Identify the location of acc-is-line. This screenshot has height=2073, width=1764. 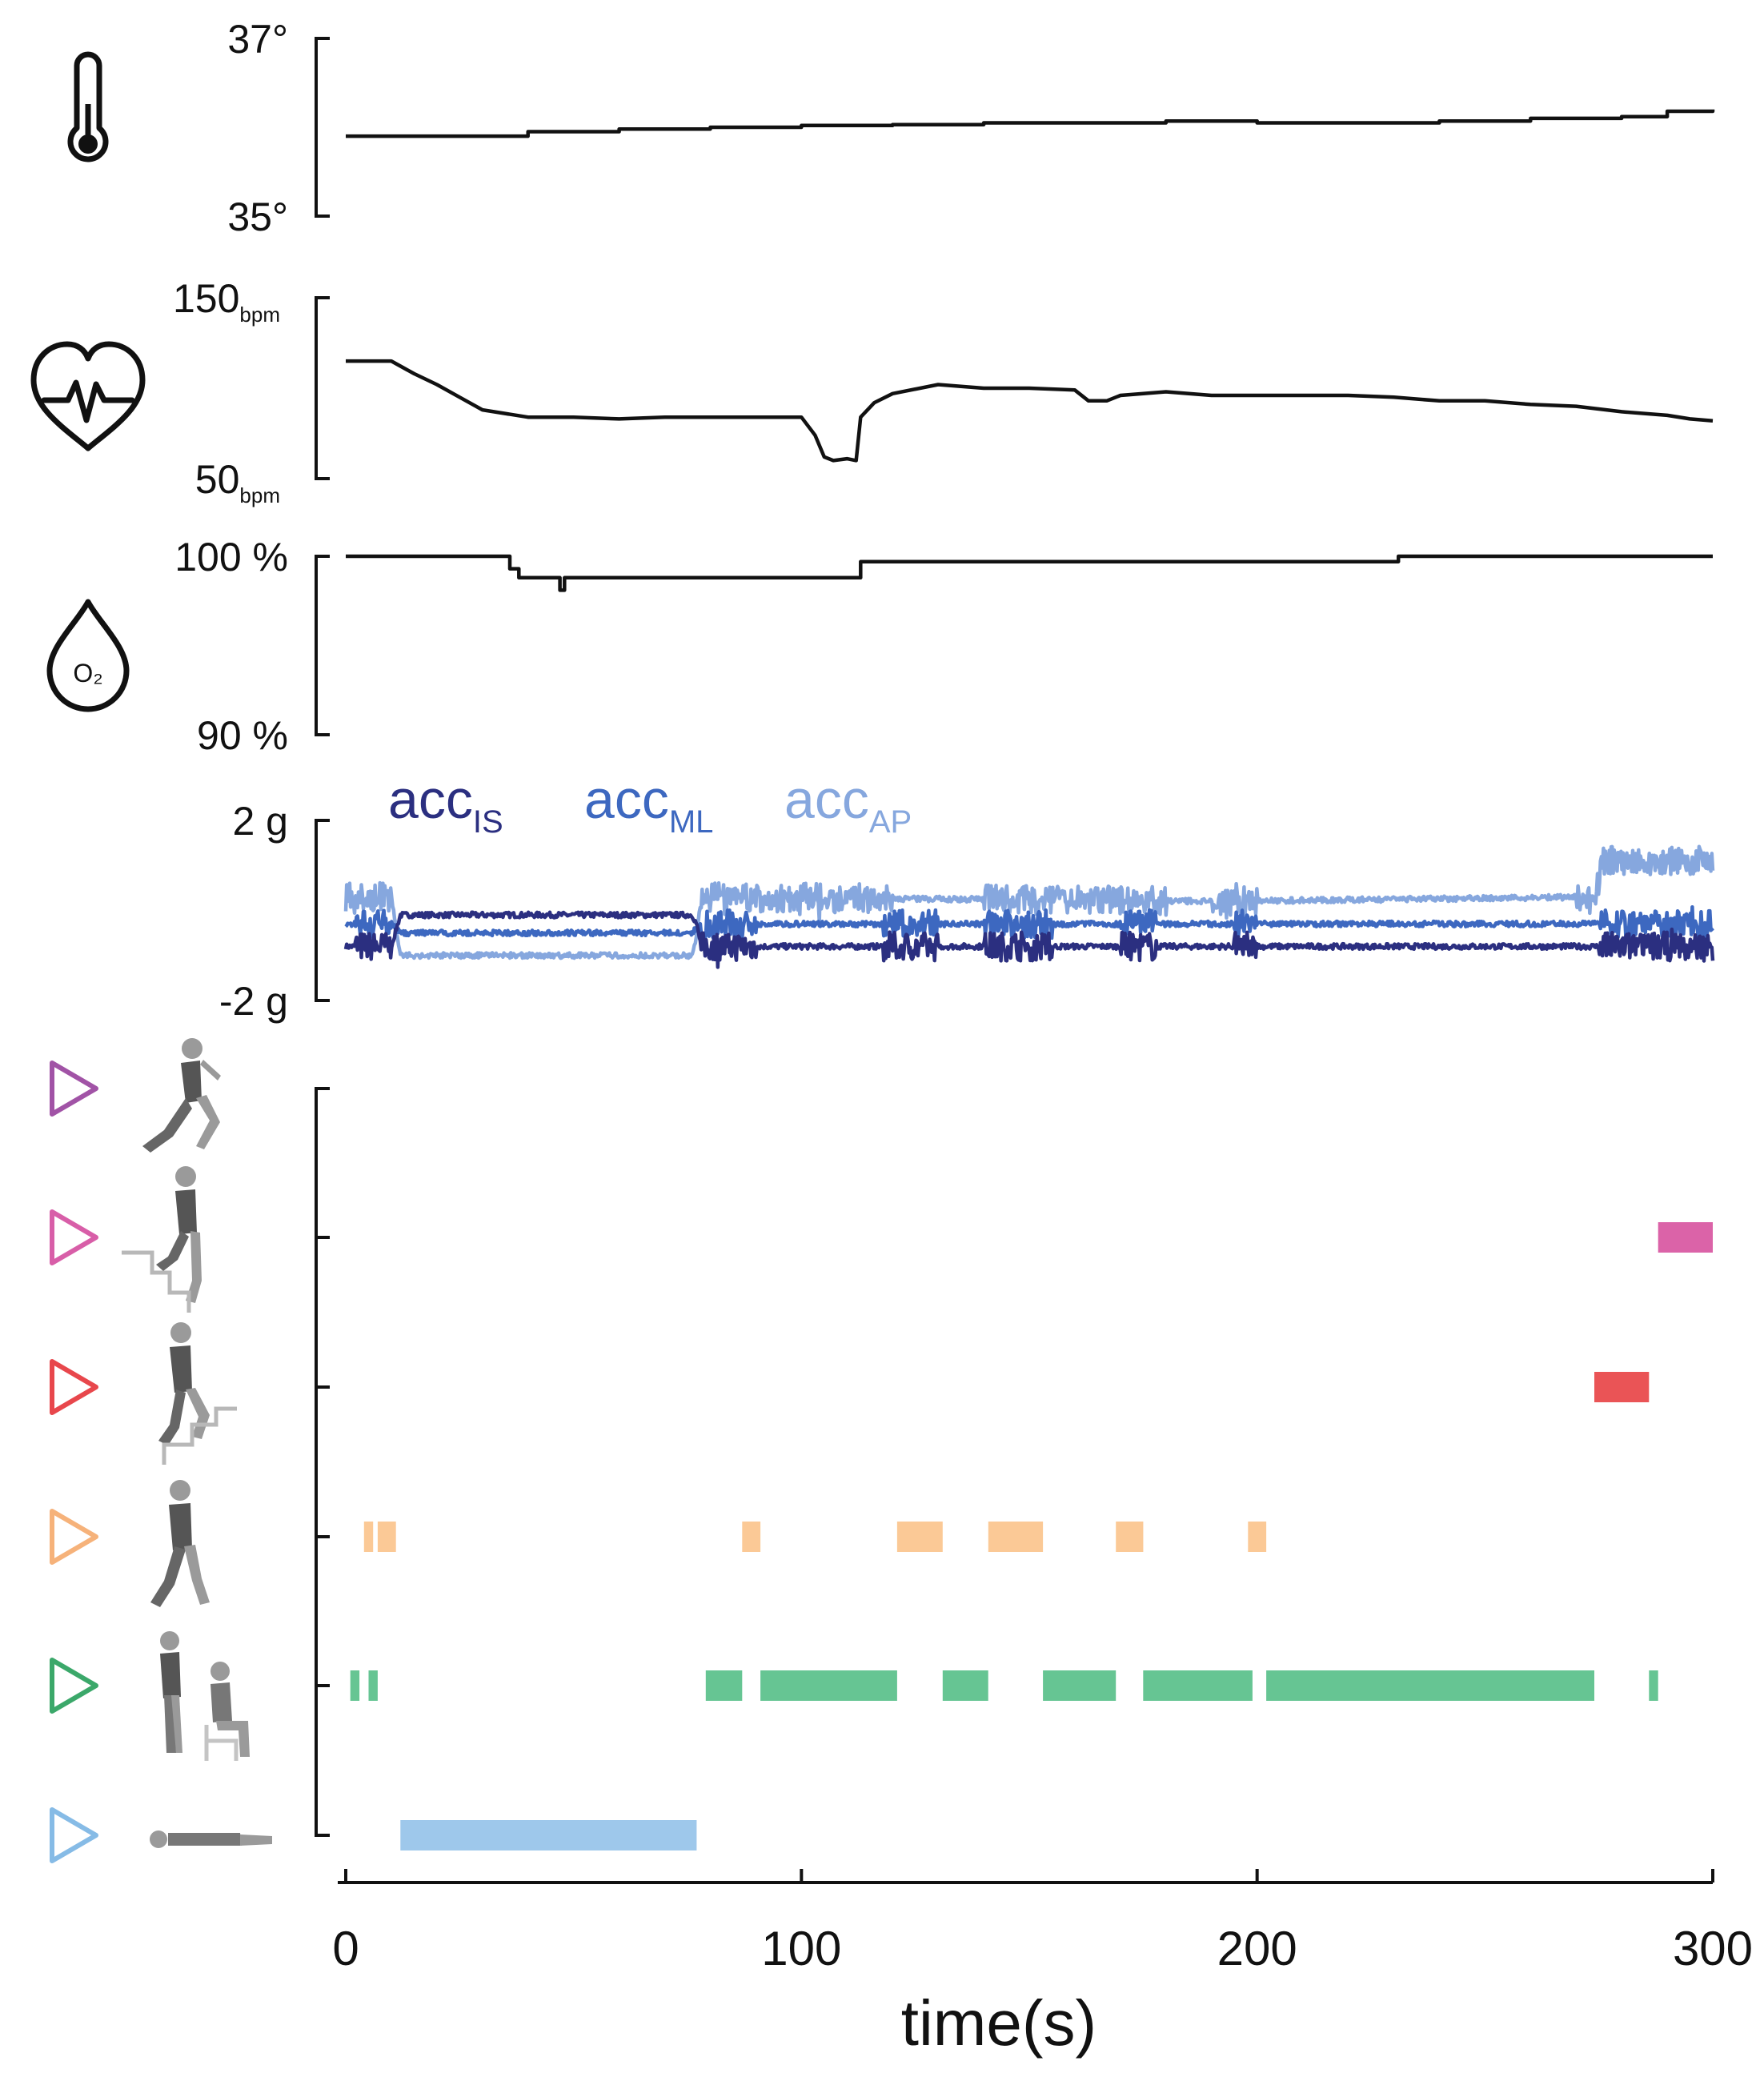
(1029, 939).